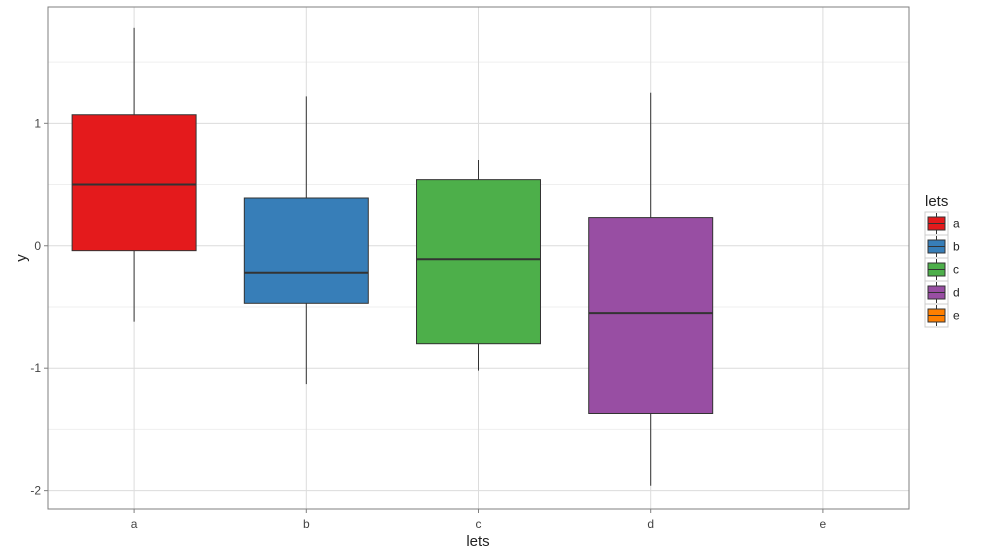 This screenshot has width=984, height=558. Describe the element at coordinates (942, 315) in the screenshot. I see `legend-entry-e: e` at that location.